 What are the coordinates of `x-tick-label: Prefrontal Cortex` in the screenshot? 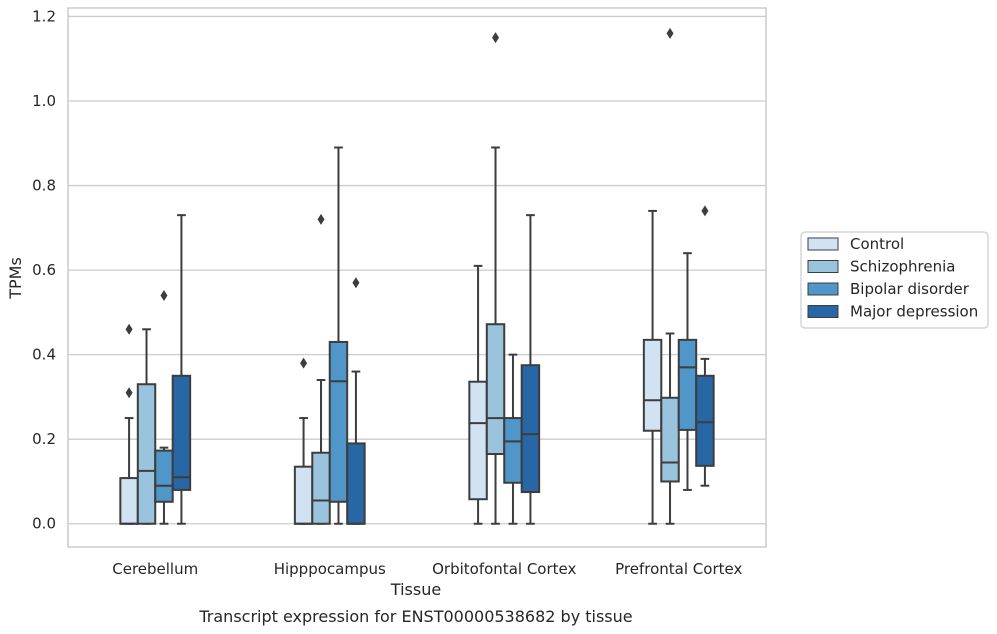 It's located at (678, 569).